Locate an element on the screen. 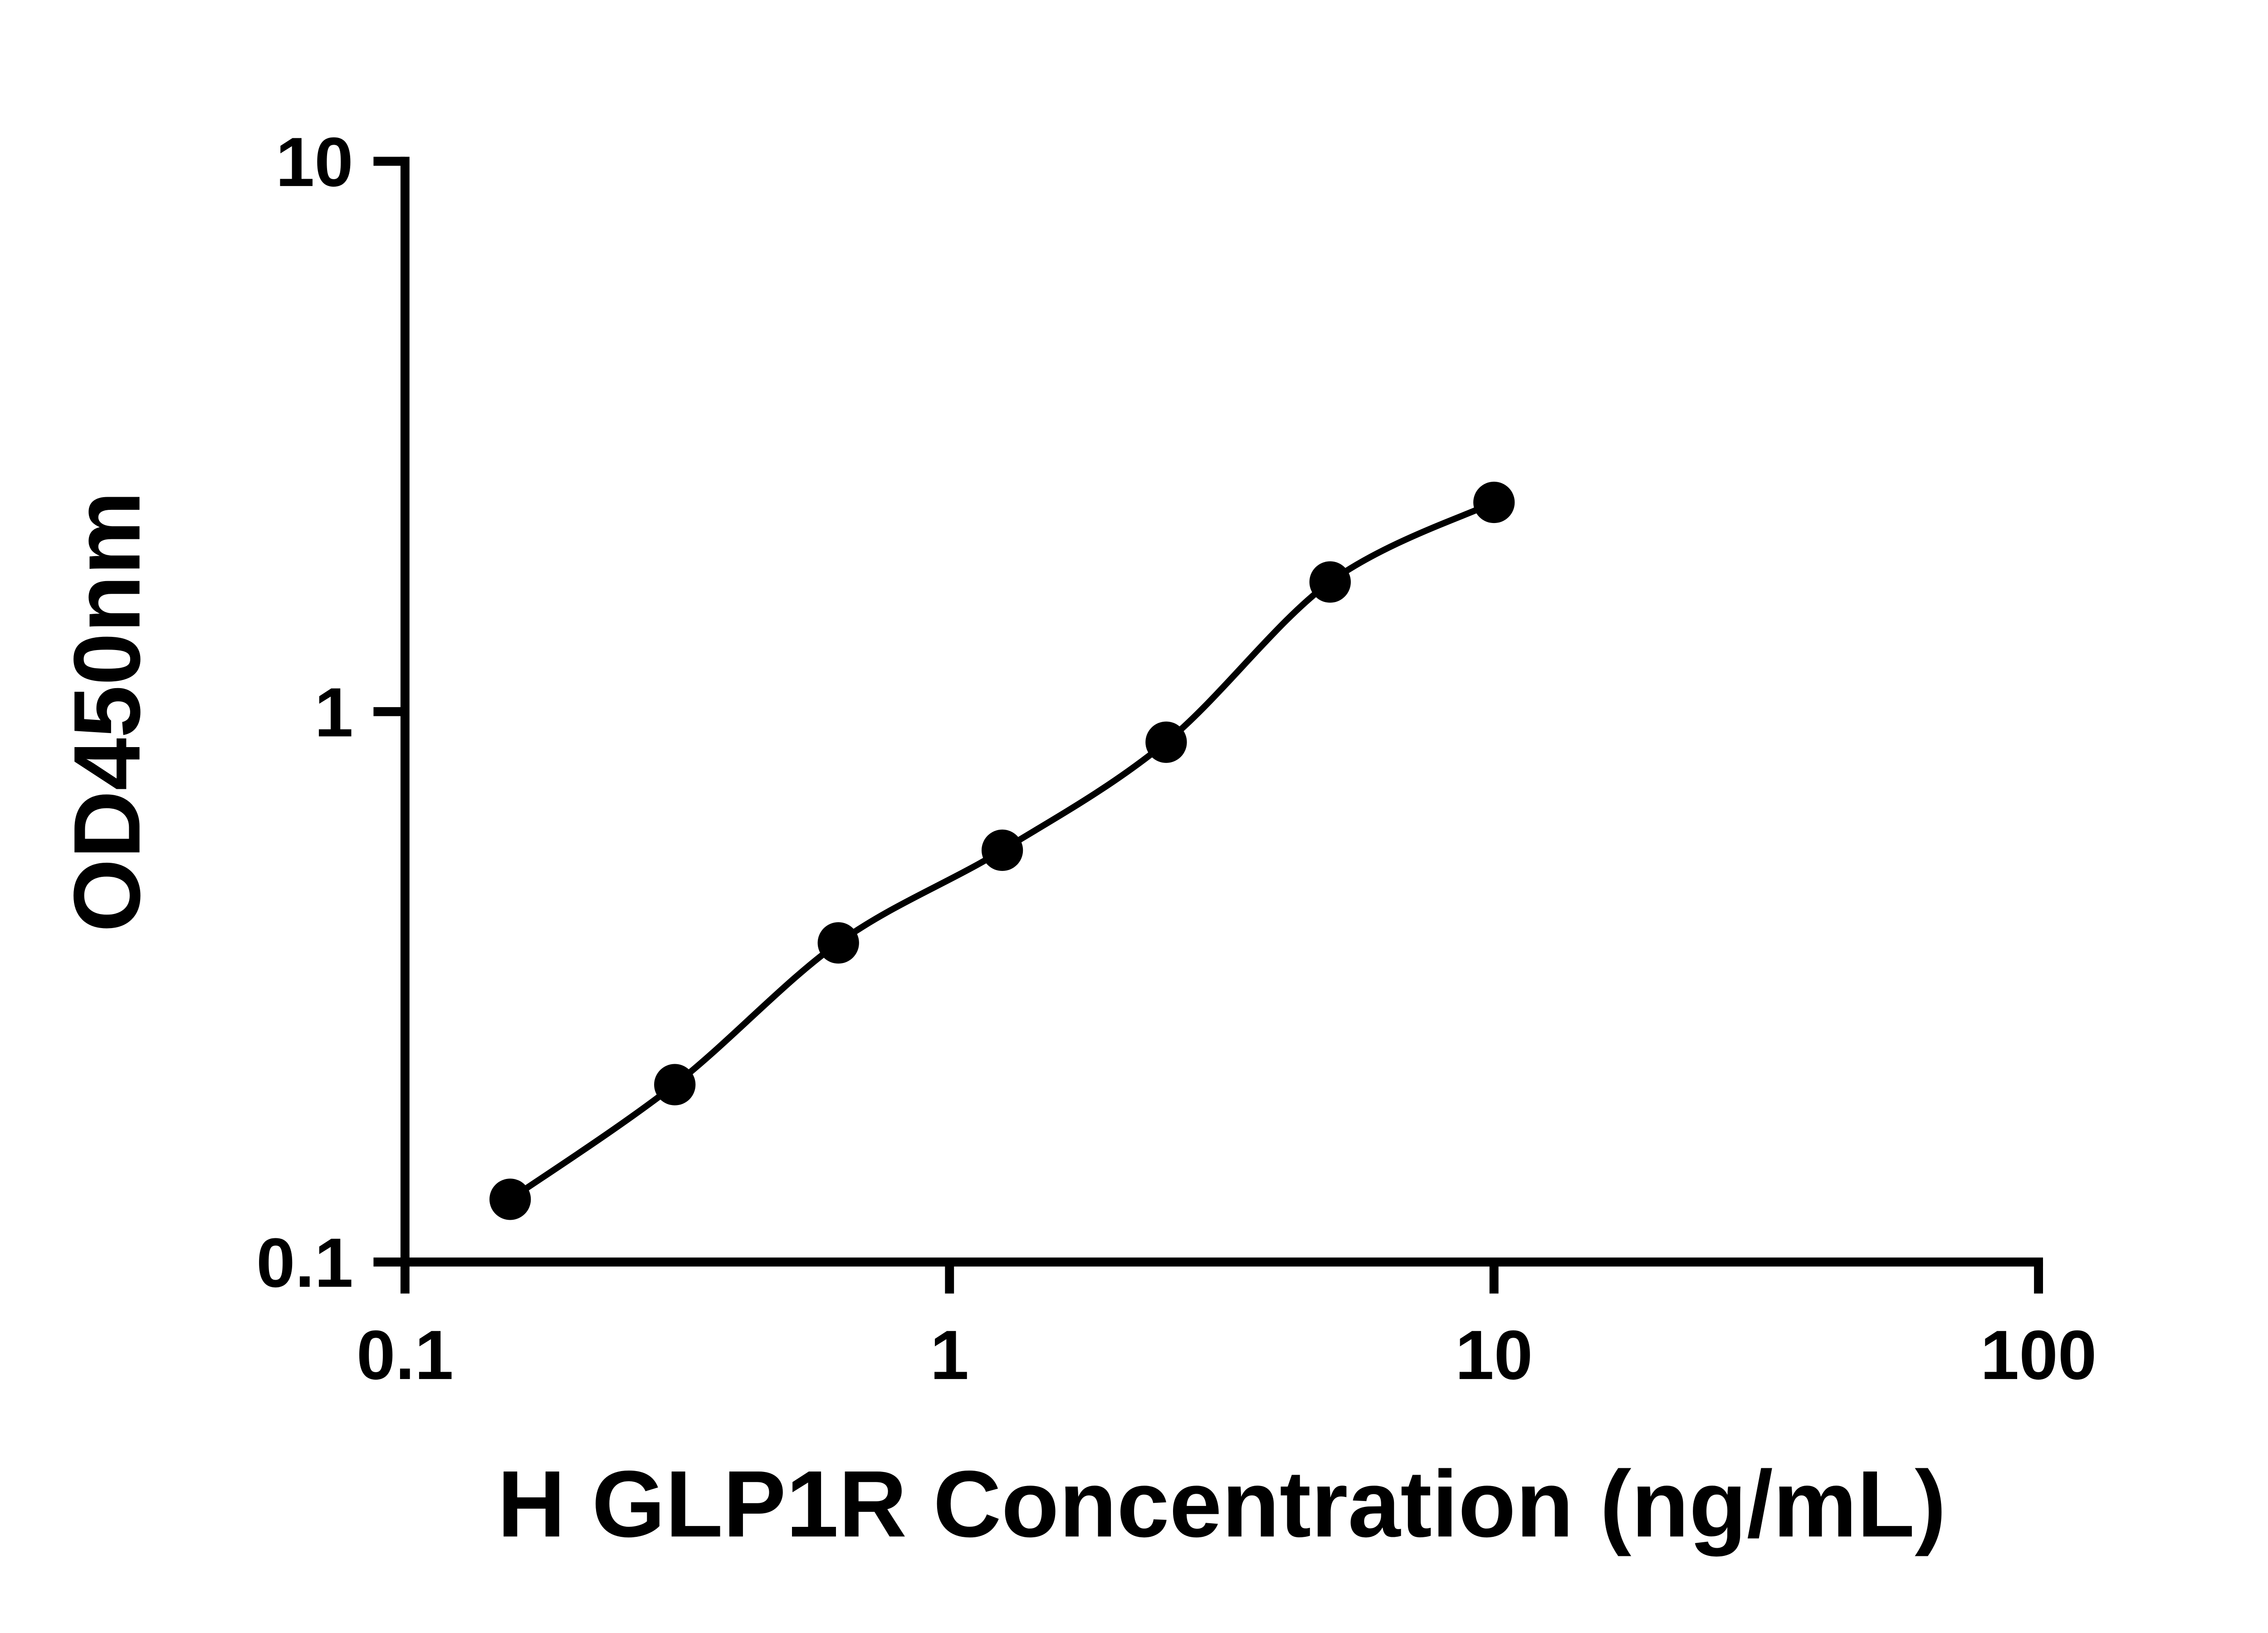 The image size is (2268, 1633). x-tick-label: 100 is located at coordinates (2038, 1355).